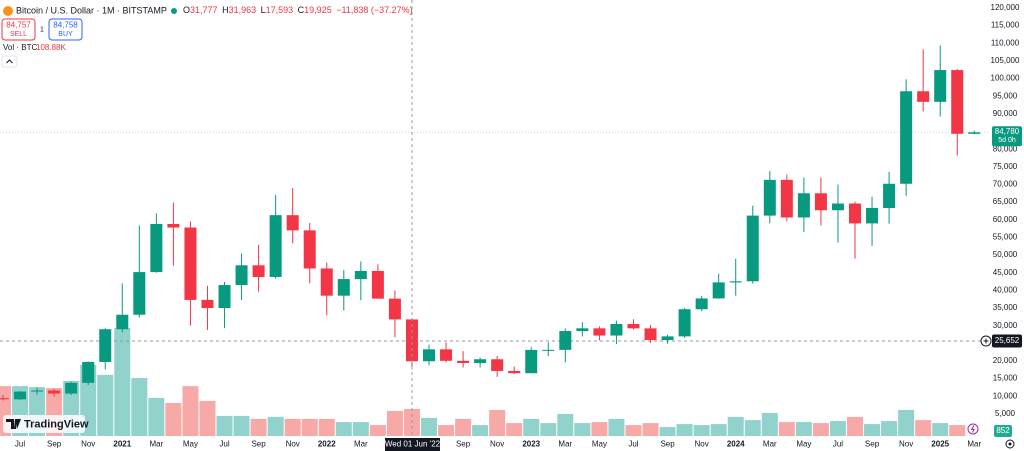 This screenshot has height=451, width=1024. Describe the element at coordinates (13, 424) in the screenshot. I see `logo-mark` at that location.